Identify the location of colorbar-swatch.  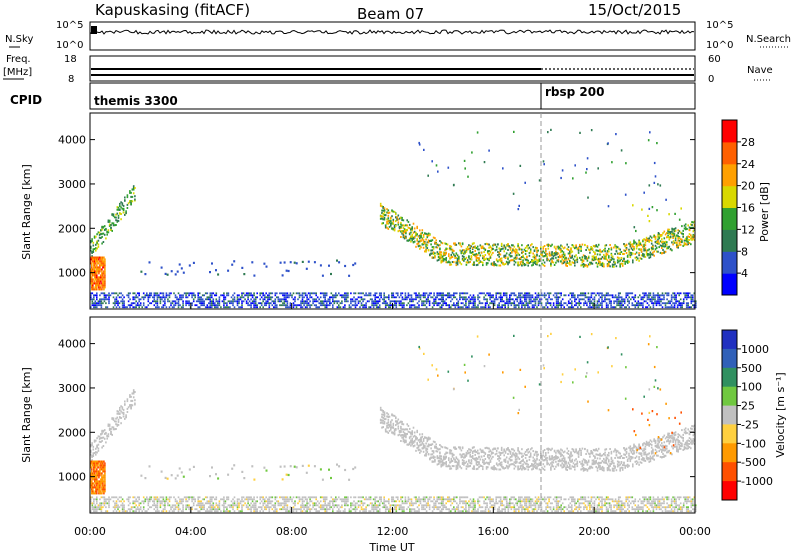
(729, 218).